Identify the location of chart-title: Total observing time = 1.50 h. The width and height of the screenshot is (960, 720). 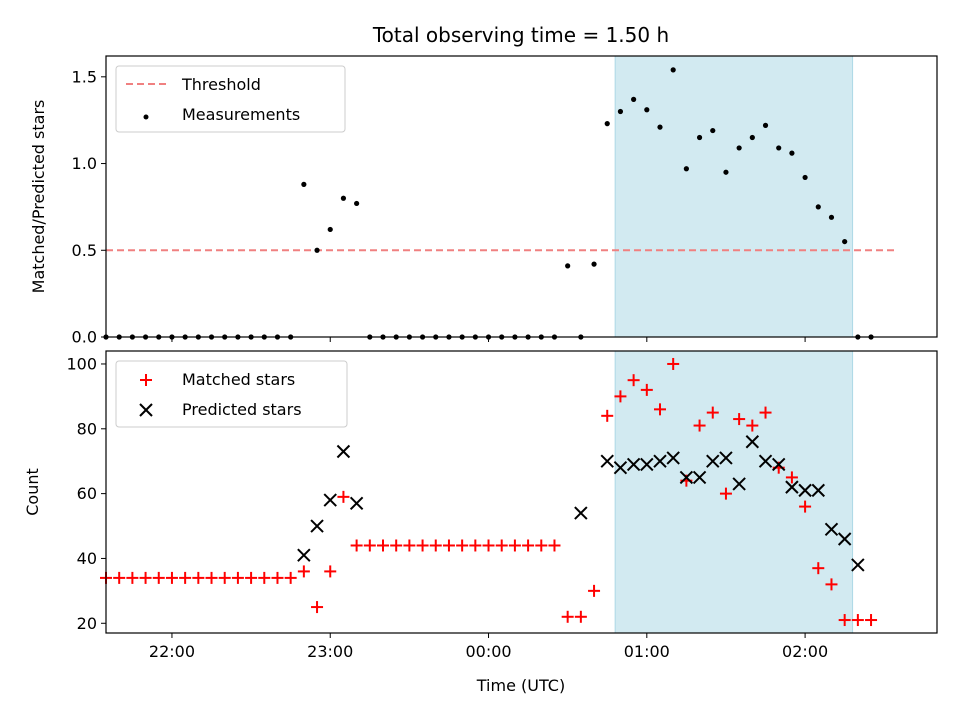
(520, 35).